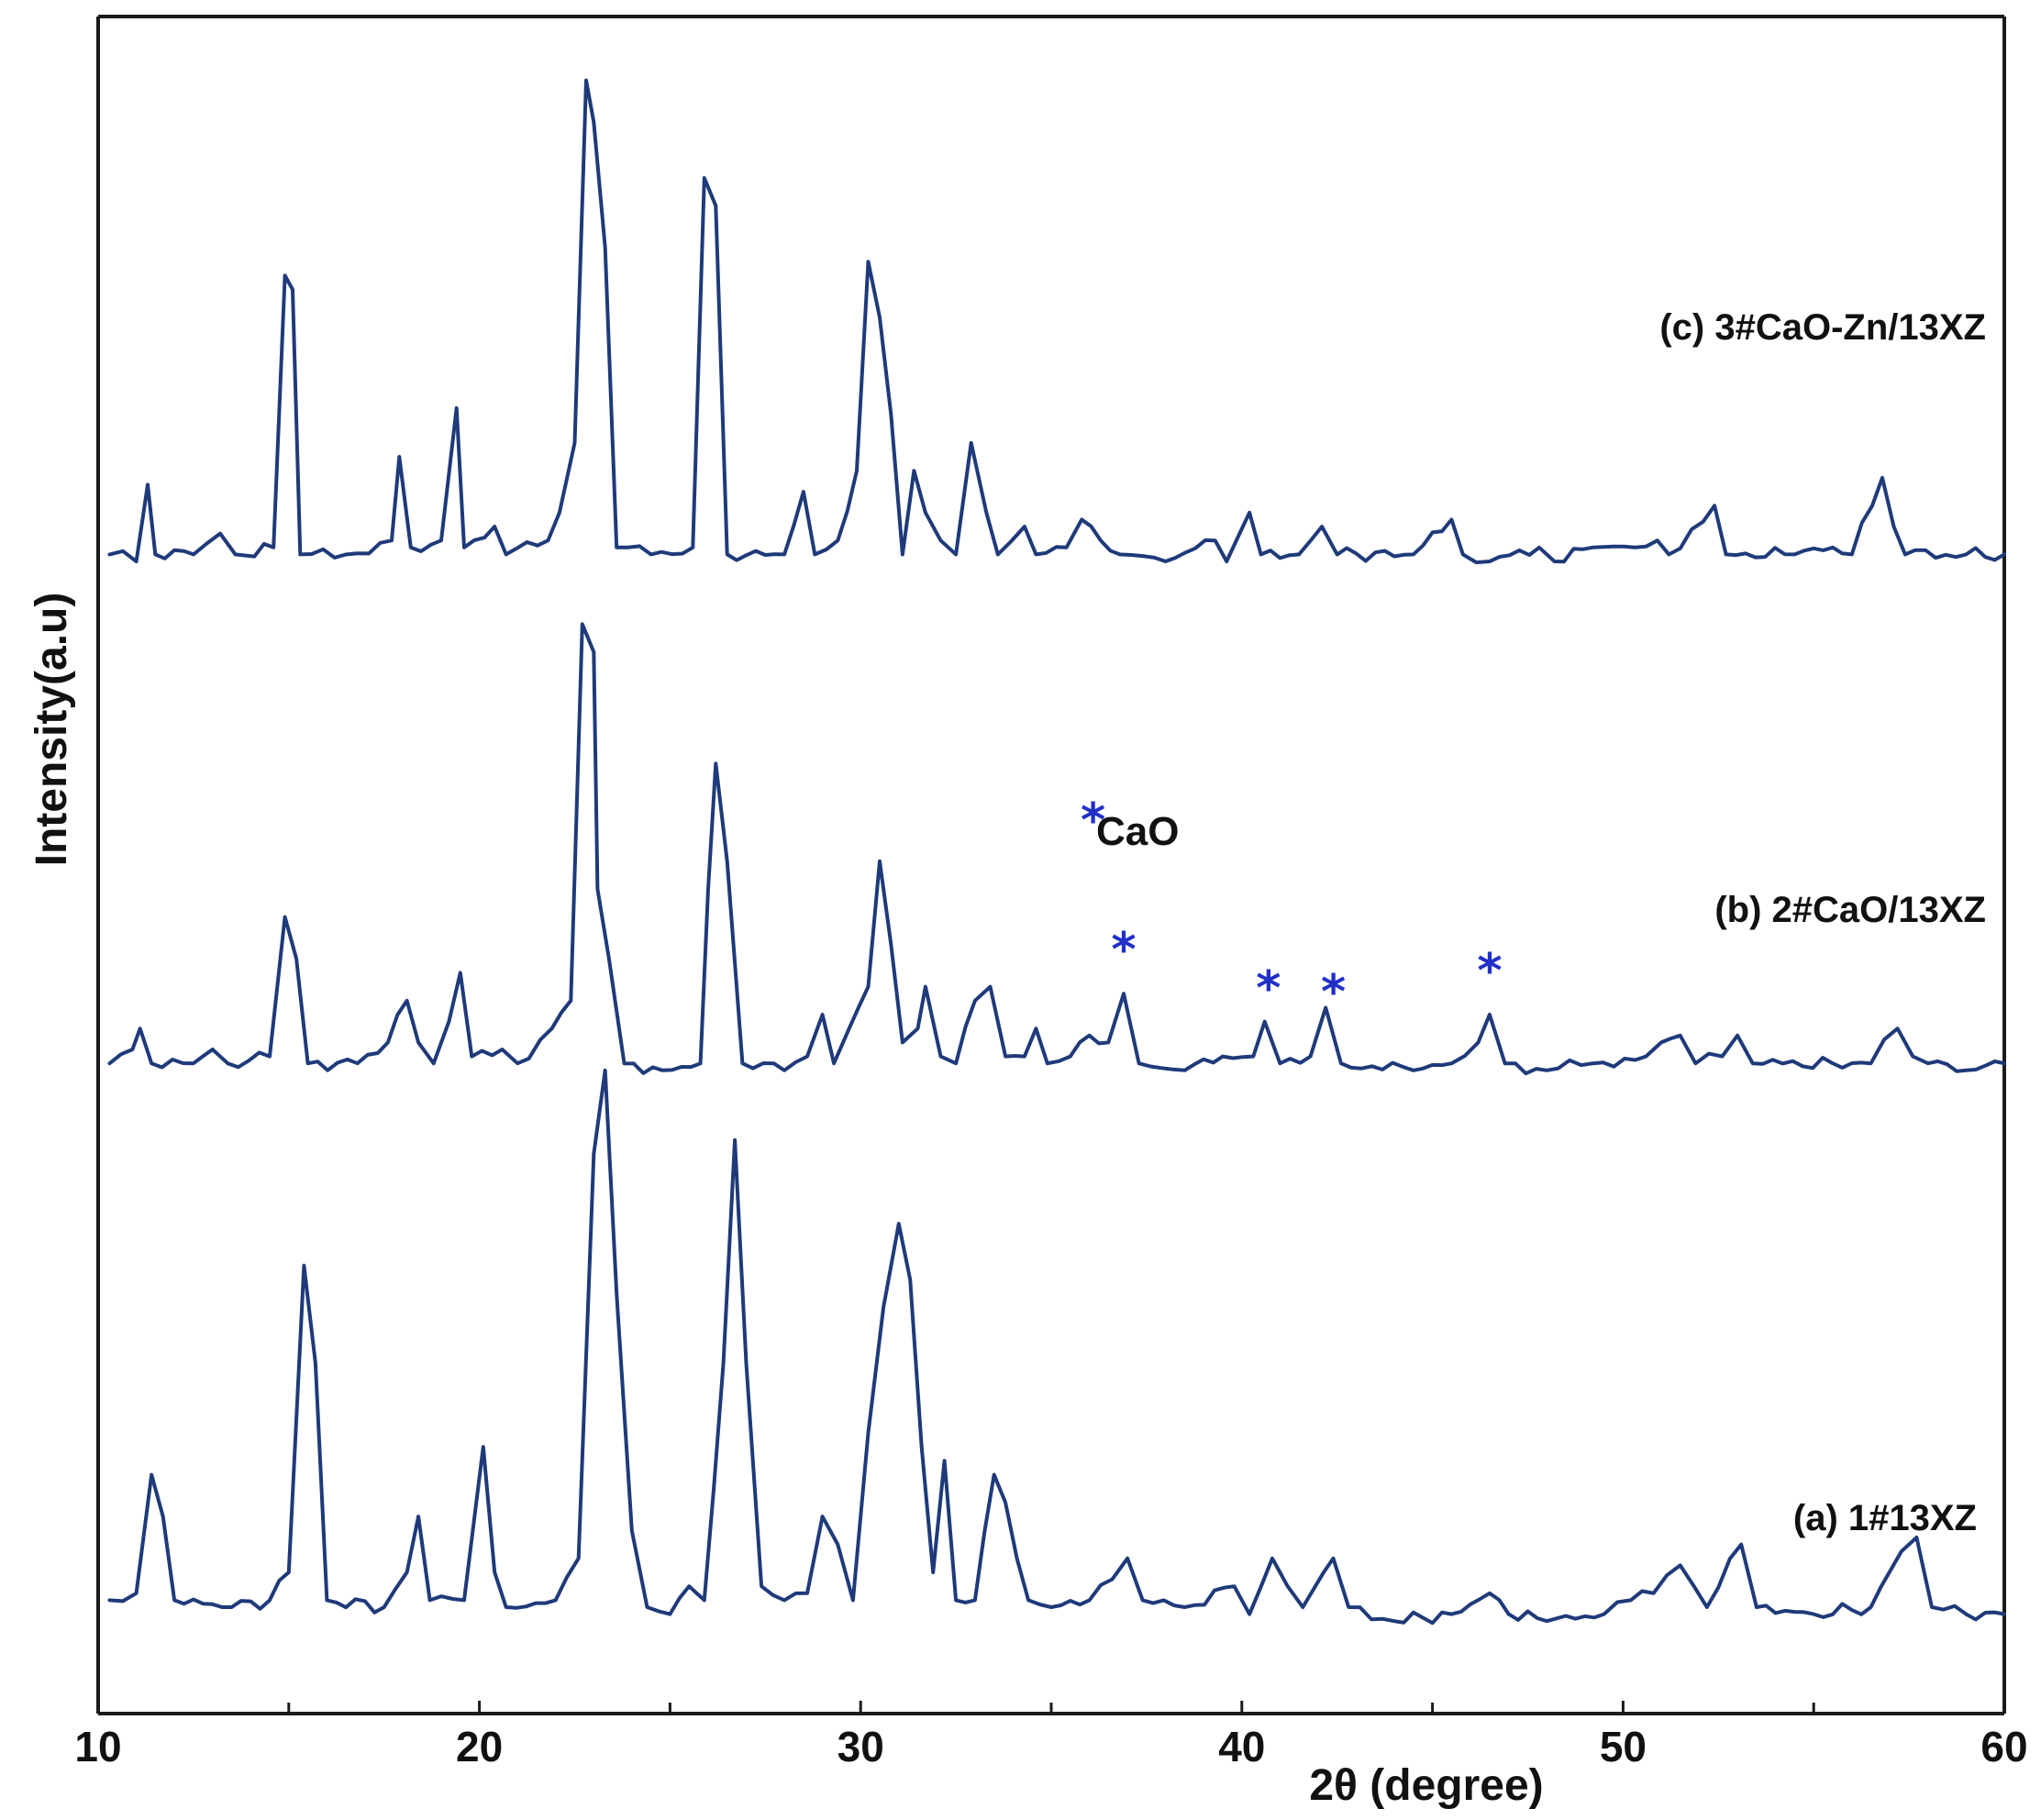 This screenshot has width=2041, height=1820. I want to click on cao-peak-marker-3: *, so click(1333, 992).